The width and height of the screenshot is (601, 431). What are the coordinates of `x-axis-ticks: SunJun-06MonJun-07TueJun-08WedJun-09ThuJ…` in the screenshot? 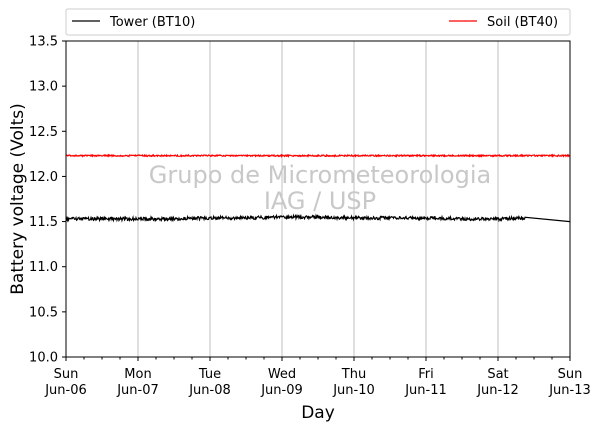 It's located at (317, 377).